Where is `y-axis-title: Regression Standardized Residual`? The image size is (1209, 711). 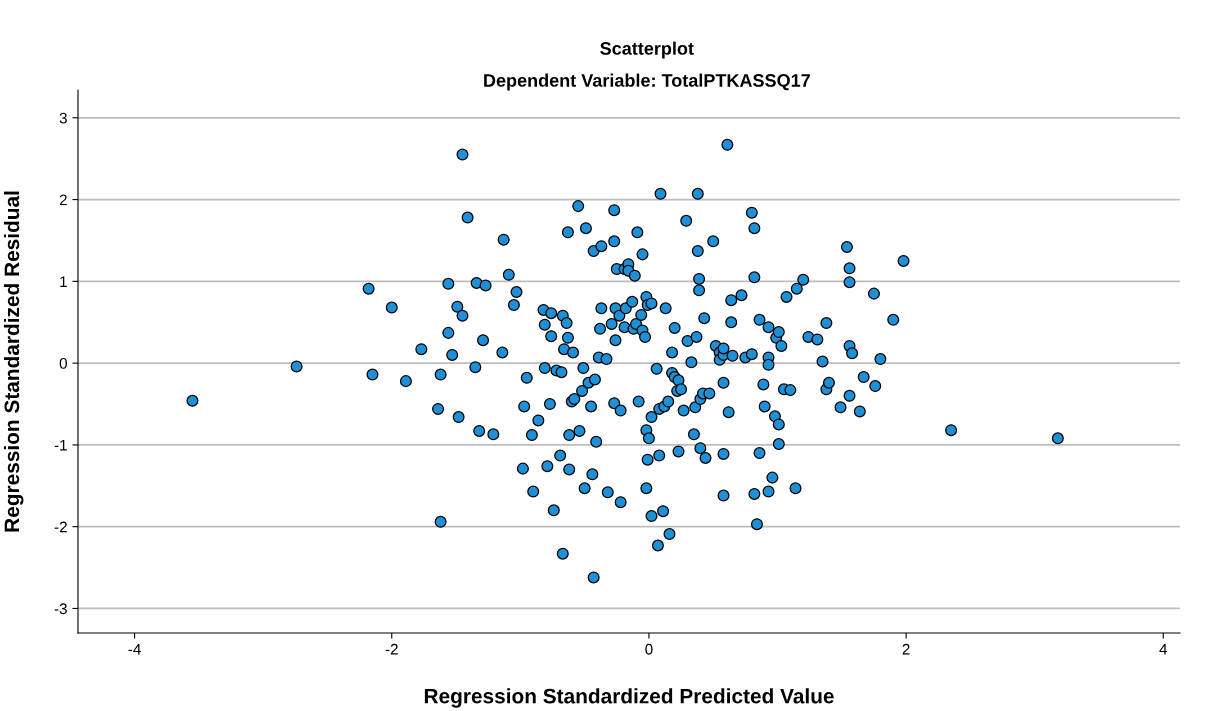 y-axis-title: Regression Standardized Residual is located at coordinates (13, 361).